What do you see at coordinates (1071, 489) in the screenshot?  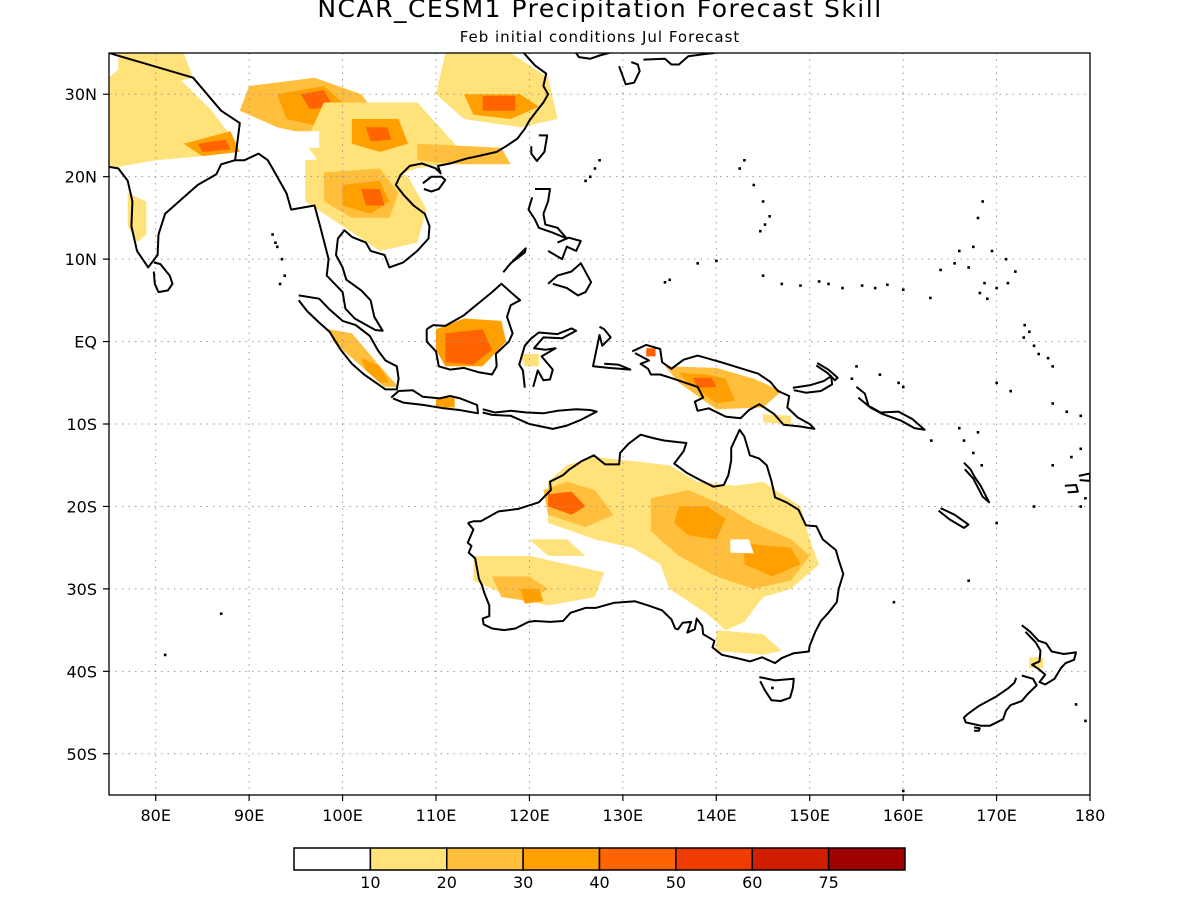 I see `coast-fiji` at bounding box center [1071, 489].